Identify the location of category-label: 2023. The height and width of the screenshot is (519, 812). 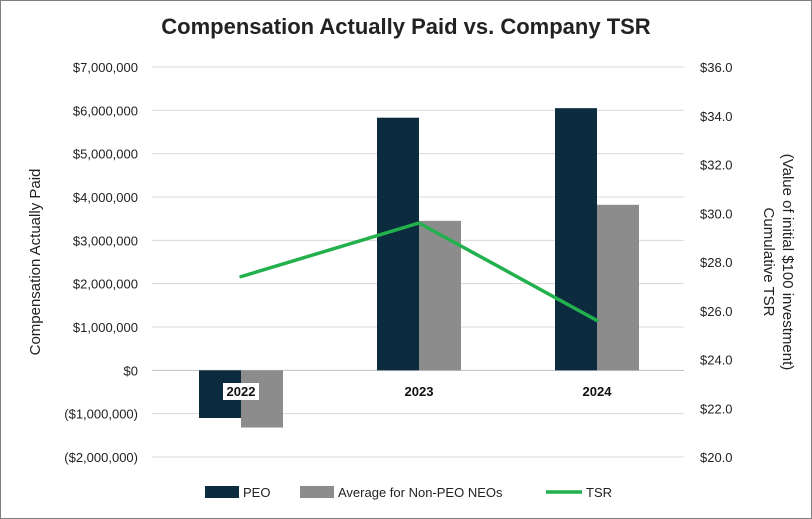
(419, 391).